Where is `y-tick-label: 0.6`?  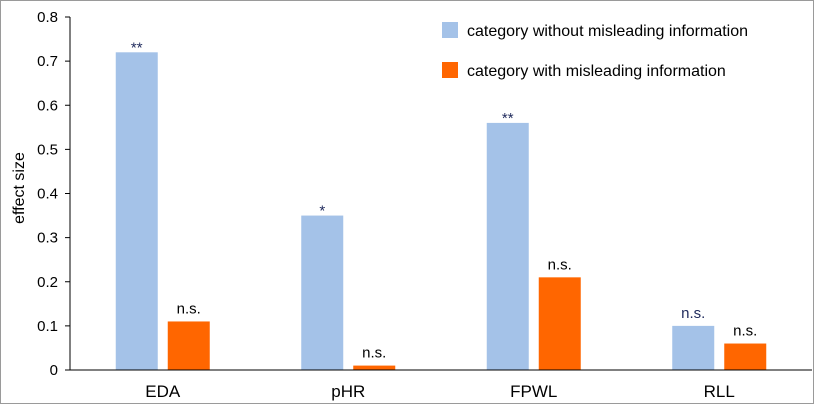 y-tick-label: 0.6 is located at coordinates (47, 105).